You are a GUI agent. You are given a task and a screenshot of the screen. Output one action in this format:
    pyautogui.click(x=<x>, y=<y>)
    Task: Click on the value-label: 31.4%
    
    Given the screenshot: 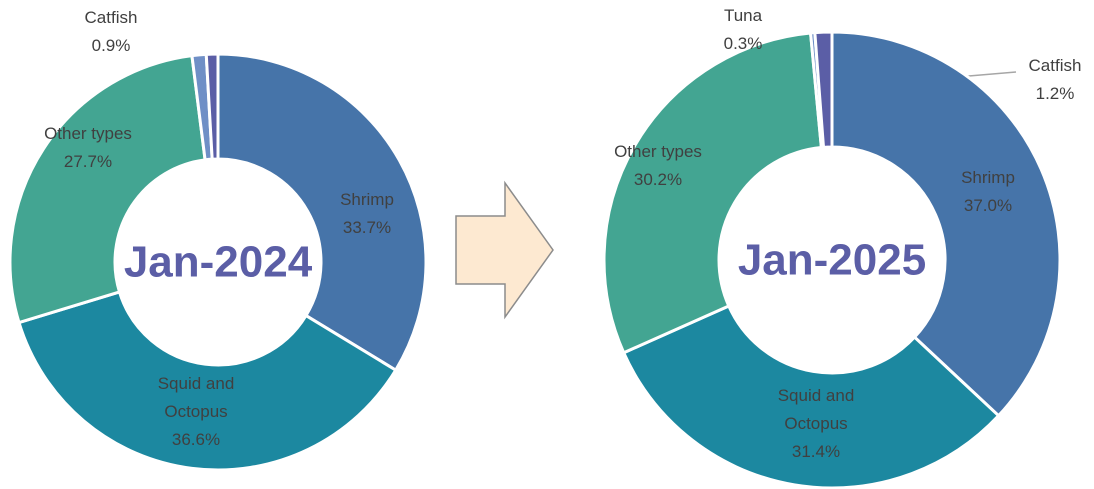 What is the action you would take?
    pyautogui.click(x=816, y=451)
    